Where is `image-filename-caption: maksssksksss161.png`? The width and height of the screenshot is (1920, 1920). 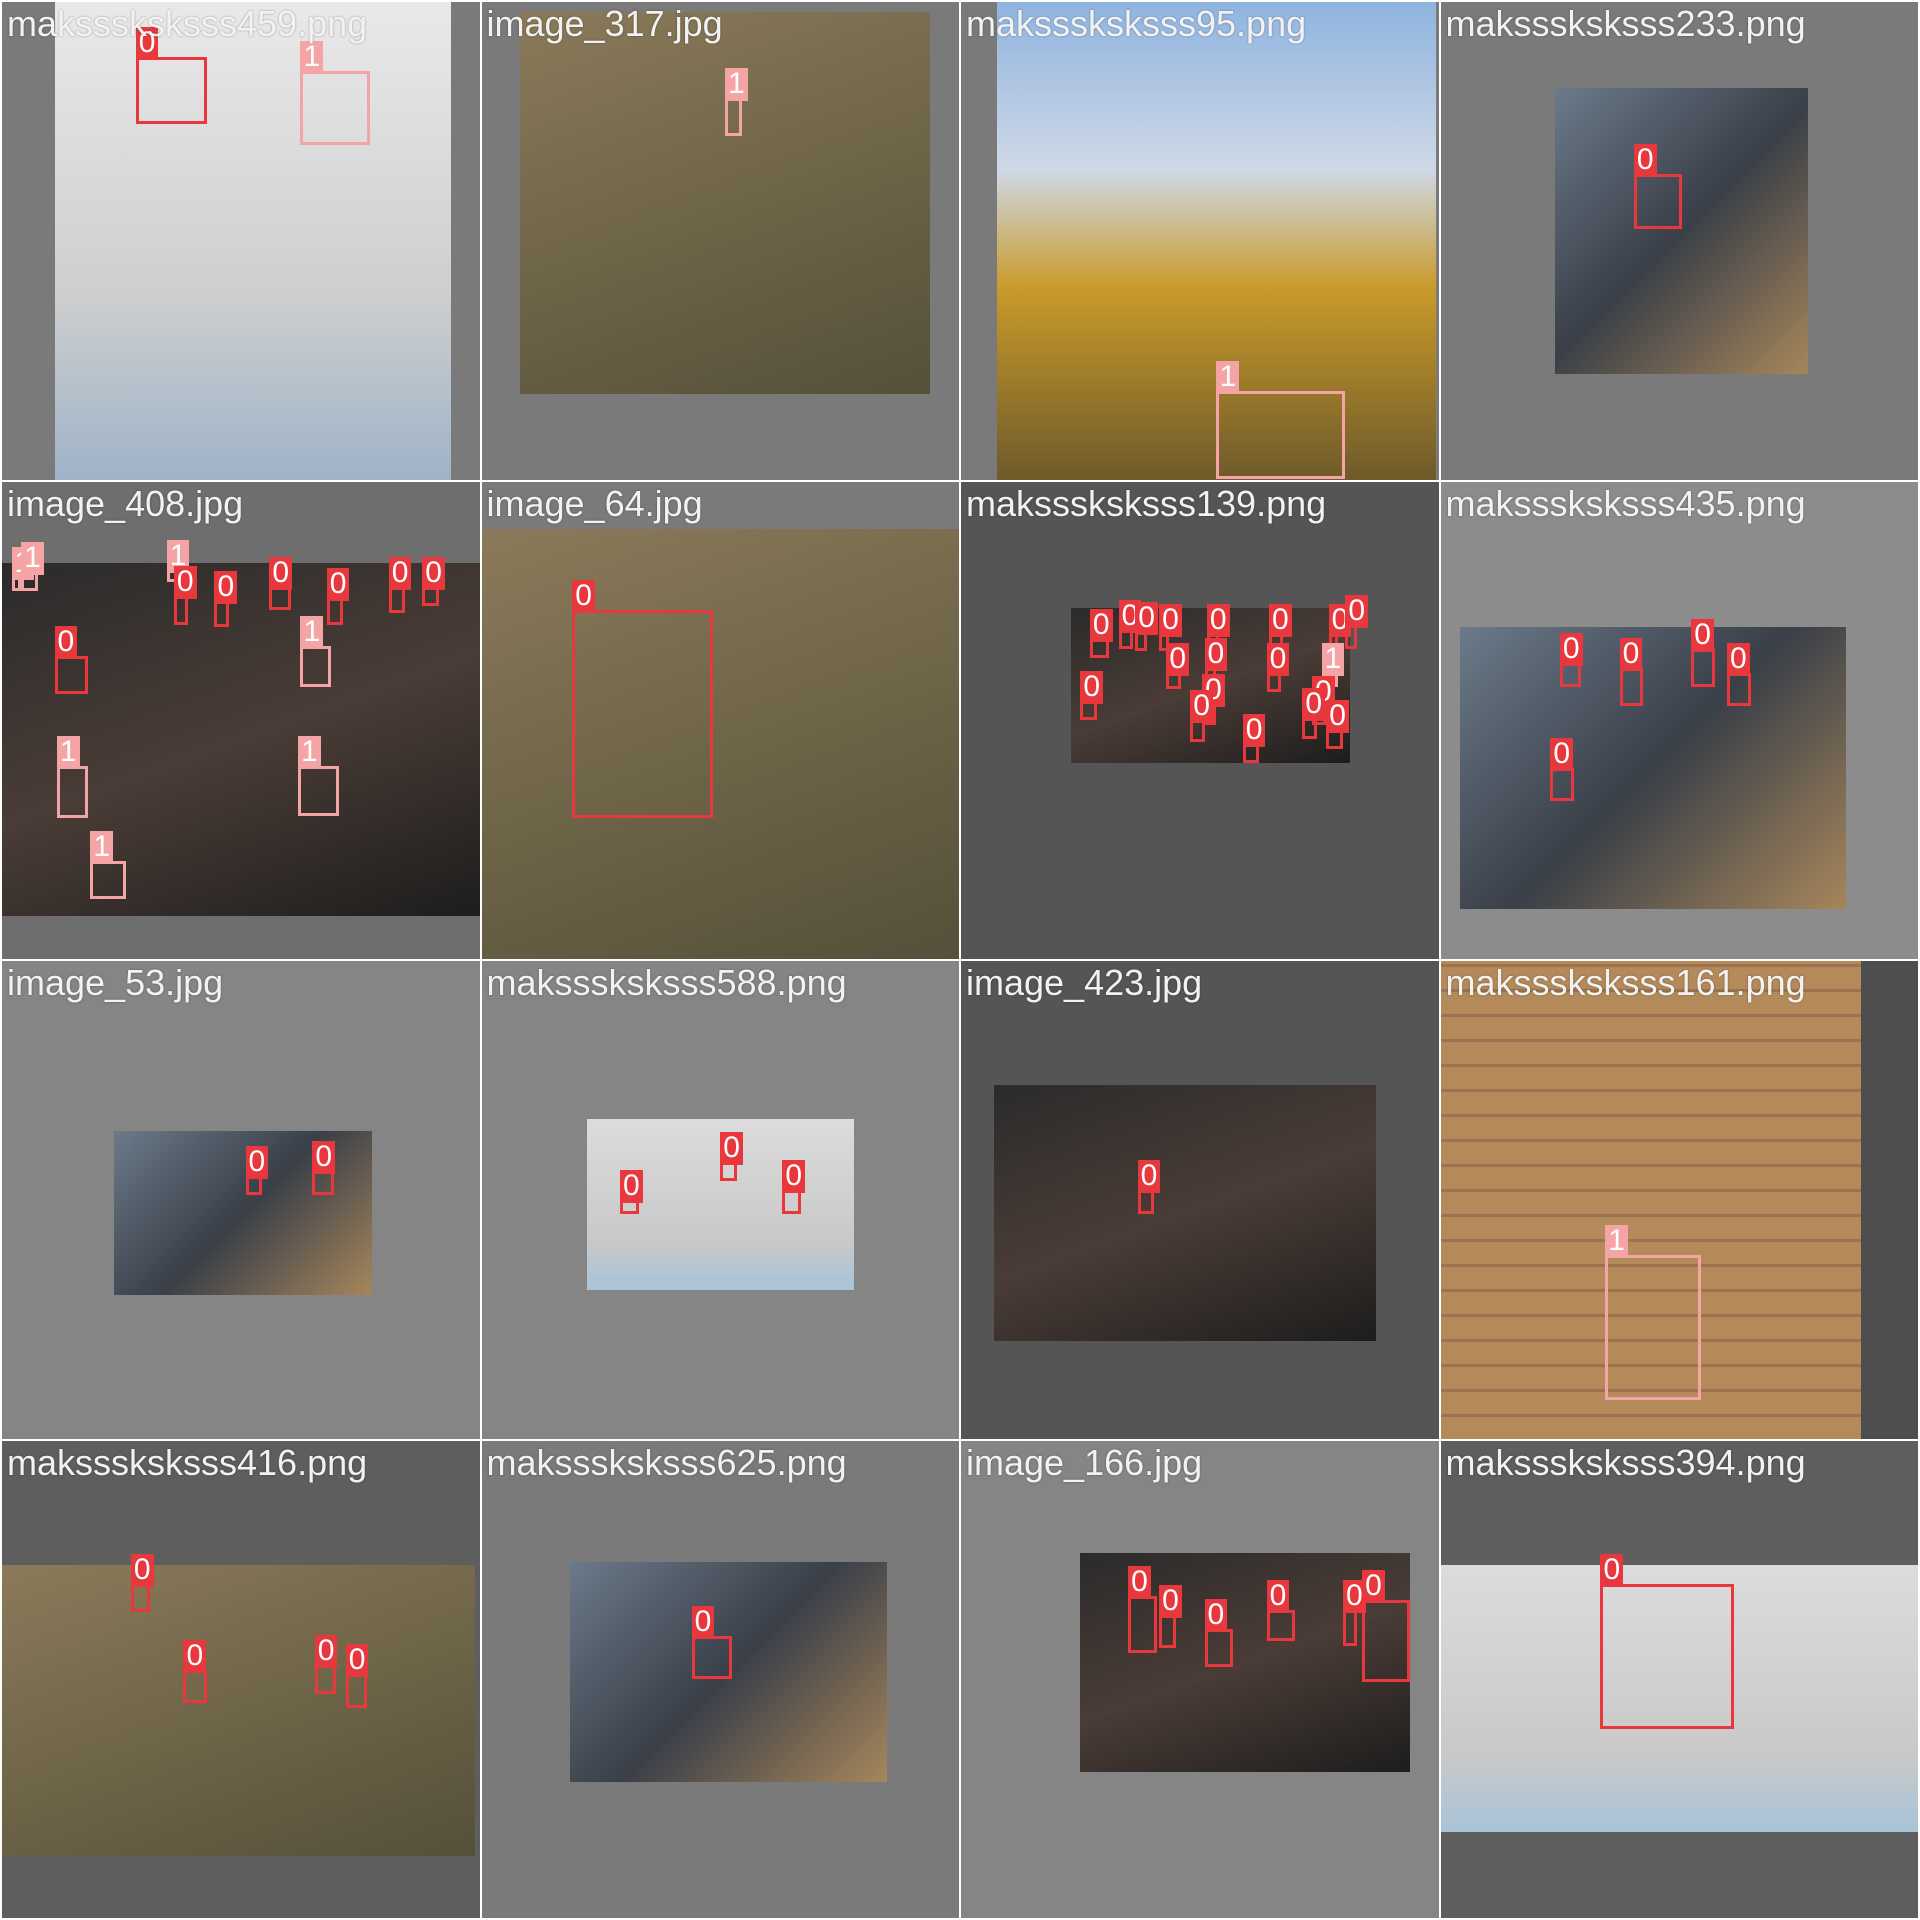 image-filename-caption: maksssksksss161.png is located at coordinates (1625, 982).